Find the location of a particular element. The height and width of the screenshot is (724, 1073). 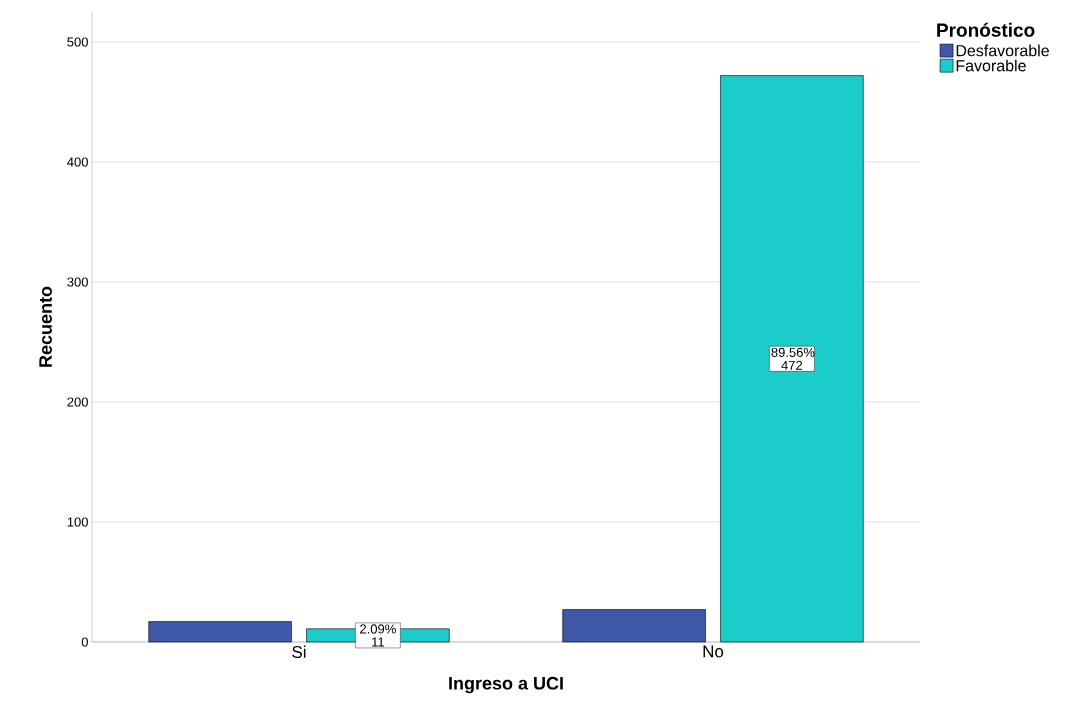

y-tick-label: 0 is located at coordinates (84, 642).